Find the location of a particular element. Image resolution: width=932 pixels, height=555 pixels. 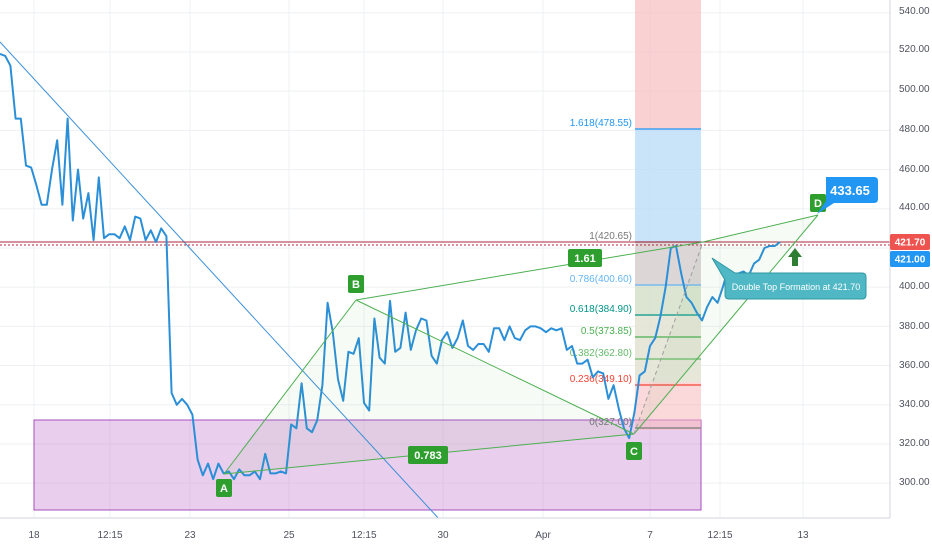

current-price-label: 421.70 is located at coordinates (910, 242).